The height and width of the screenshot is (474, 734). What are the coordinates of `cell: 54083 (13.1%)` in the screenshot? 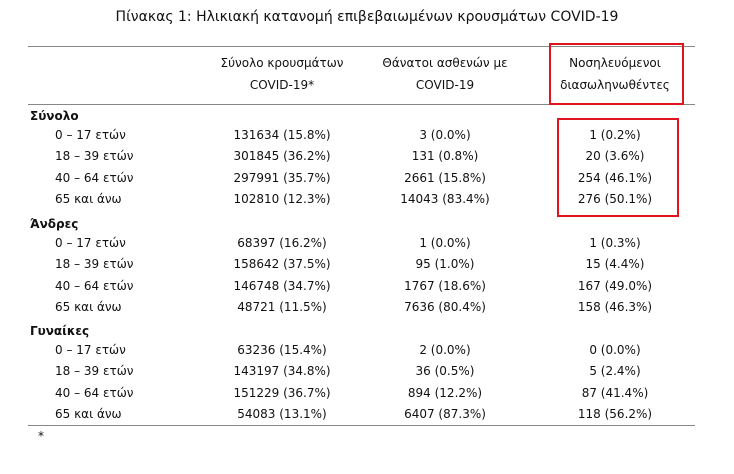 It's located at (282, 413).